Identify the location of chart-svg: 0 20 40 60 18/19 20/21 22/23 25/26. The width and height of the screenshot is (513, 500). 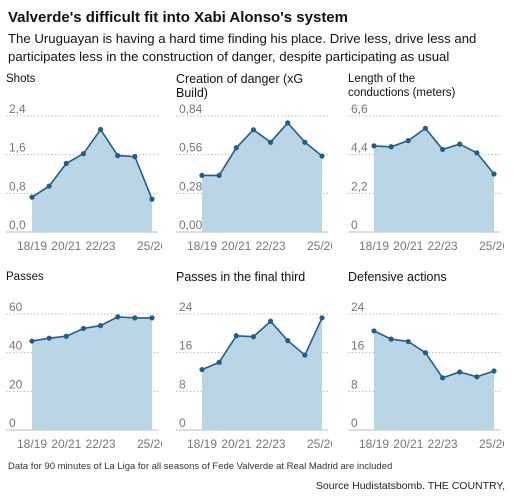
(84, 375).